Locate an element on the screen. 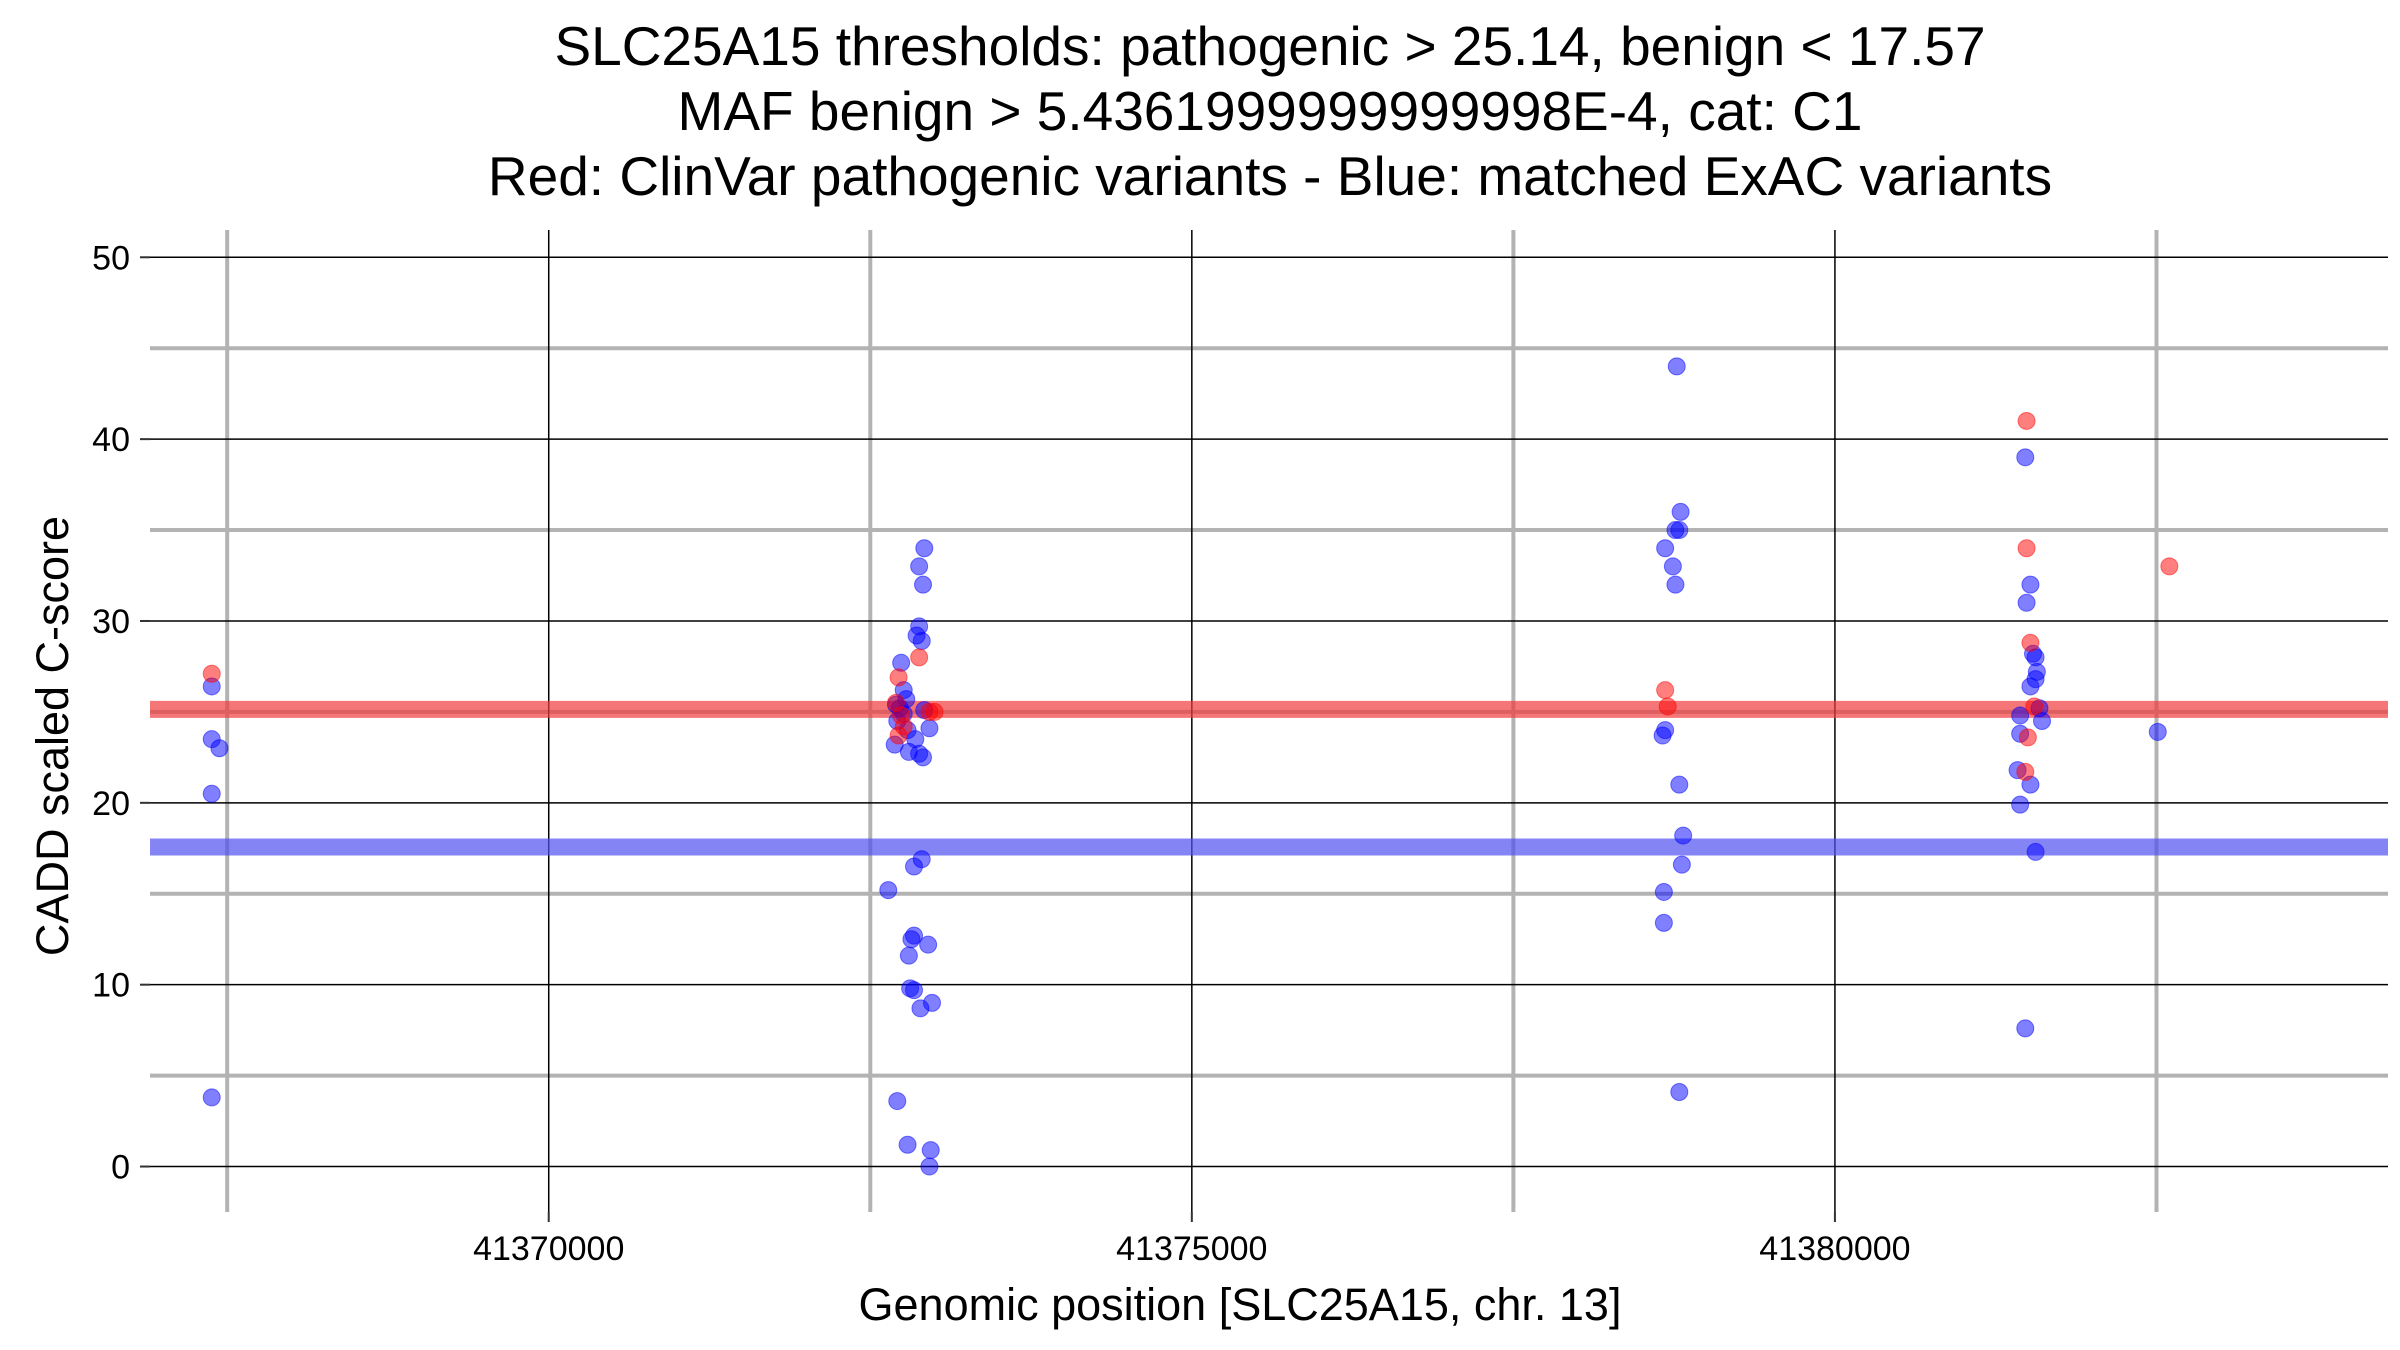 The height and width of the screenshot is (1350, 2400). x-tick-label: 41370000 is located at coordinates (548, 1249).